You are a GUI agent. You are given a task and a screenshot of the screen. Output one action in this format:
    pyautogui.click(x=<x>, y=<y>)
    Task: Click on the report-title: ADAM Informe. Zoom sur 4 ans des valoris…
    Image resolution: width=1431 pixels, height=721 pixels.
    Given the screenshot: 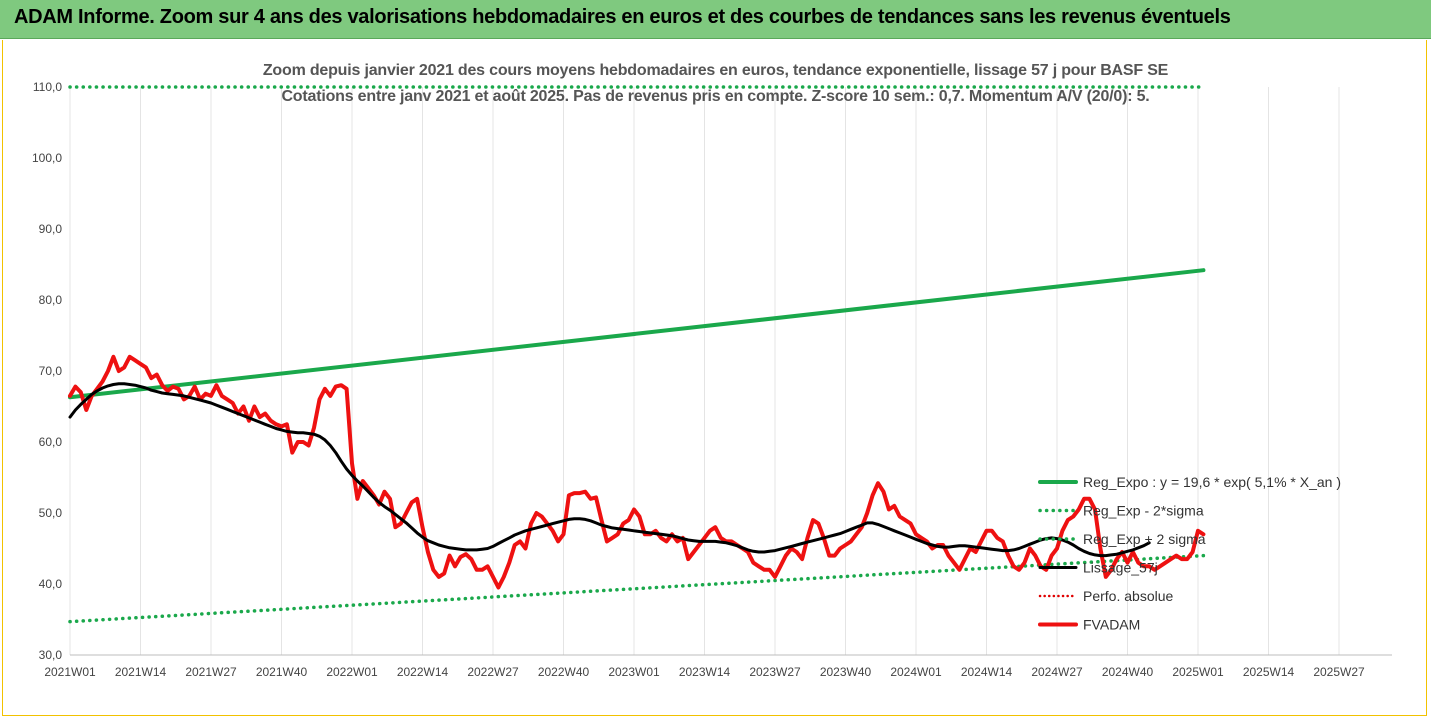 What is the action you would take?
    pyautogui.click(x=622, y=17)
    